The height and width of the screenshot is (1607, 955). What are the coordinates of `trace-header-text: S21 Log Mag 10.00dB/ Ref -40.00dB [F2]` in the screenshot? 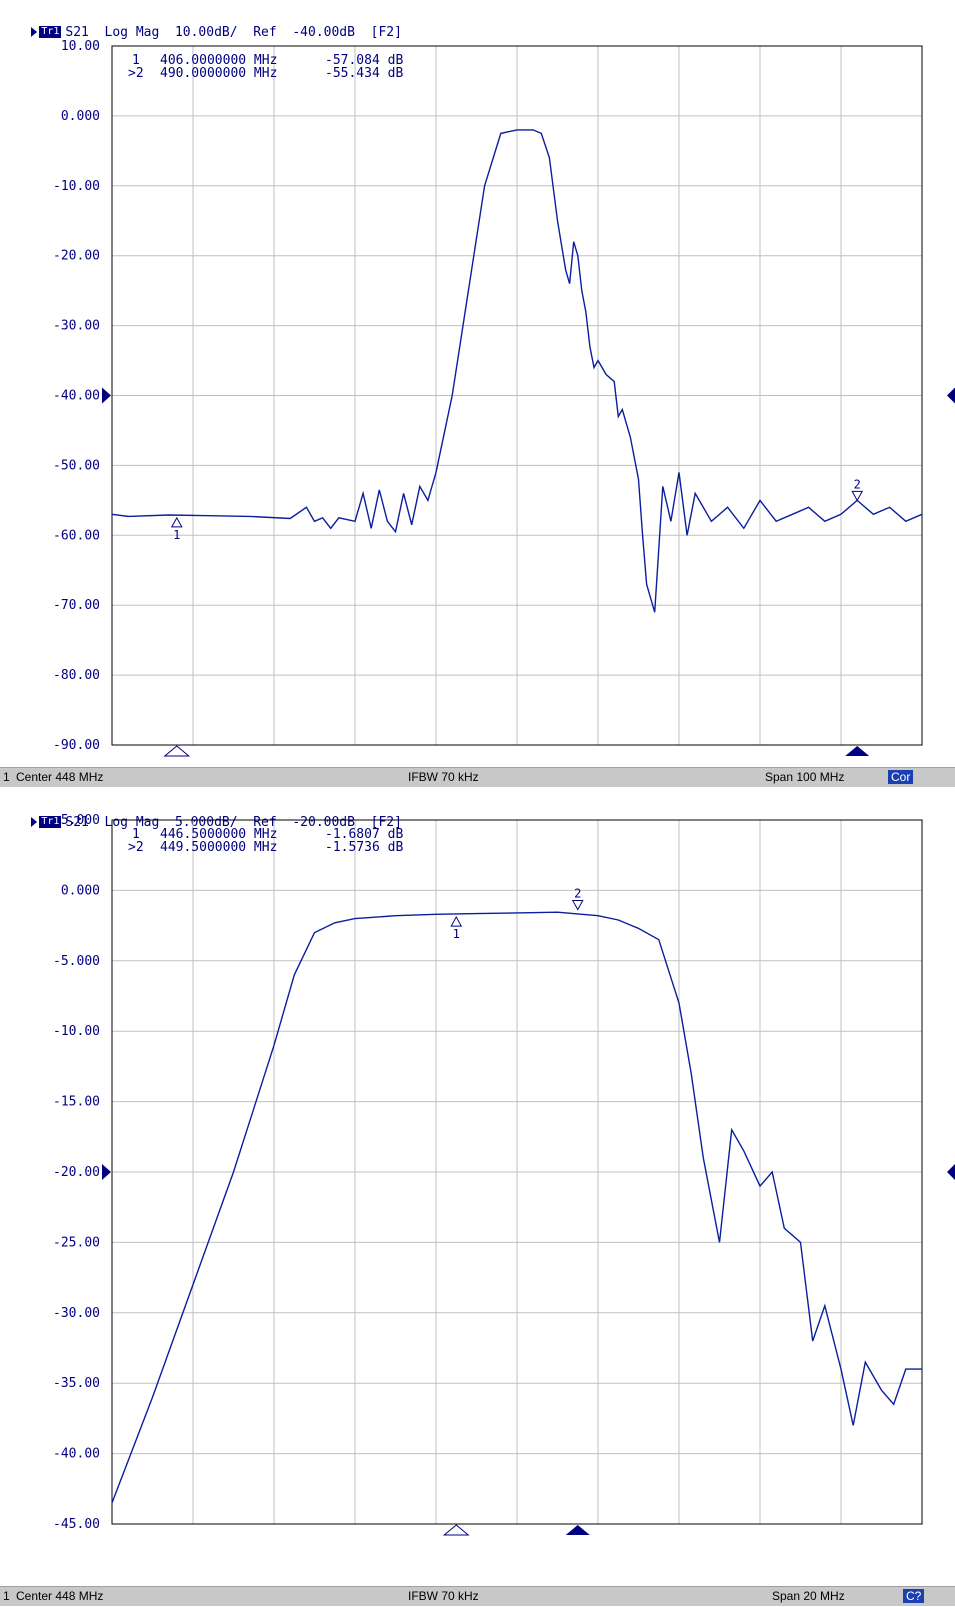 It's located at (233, 32).